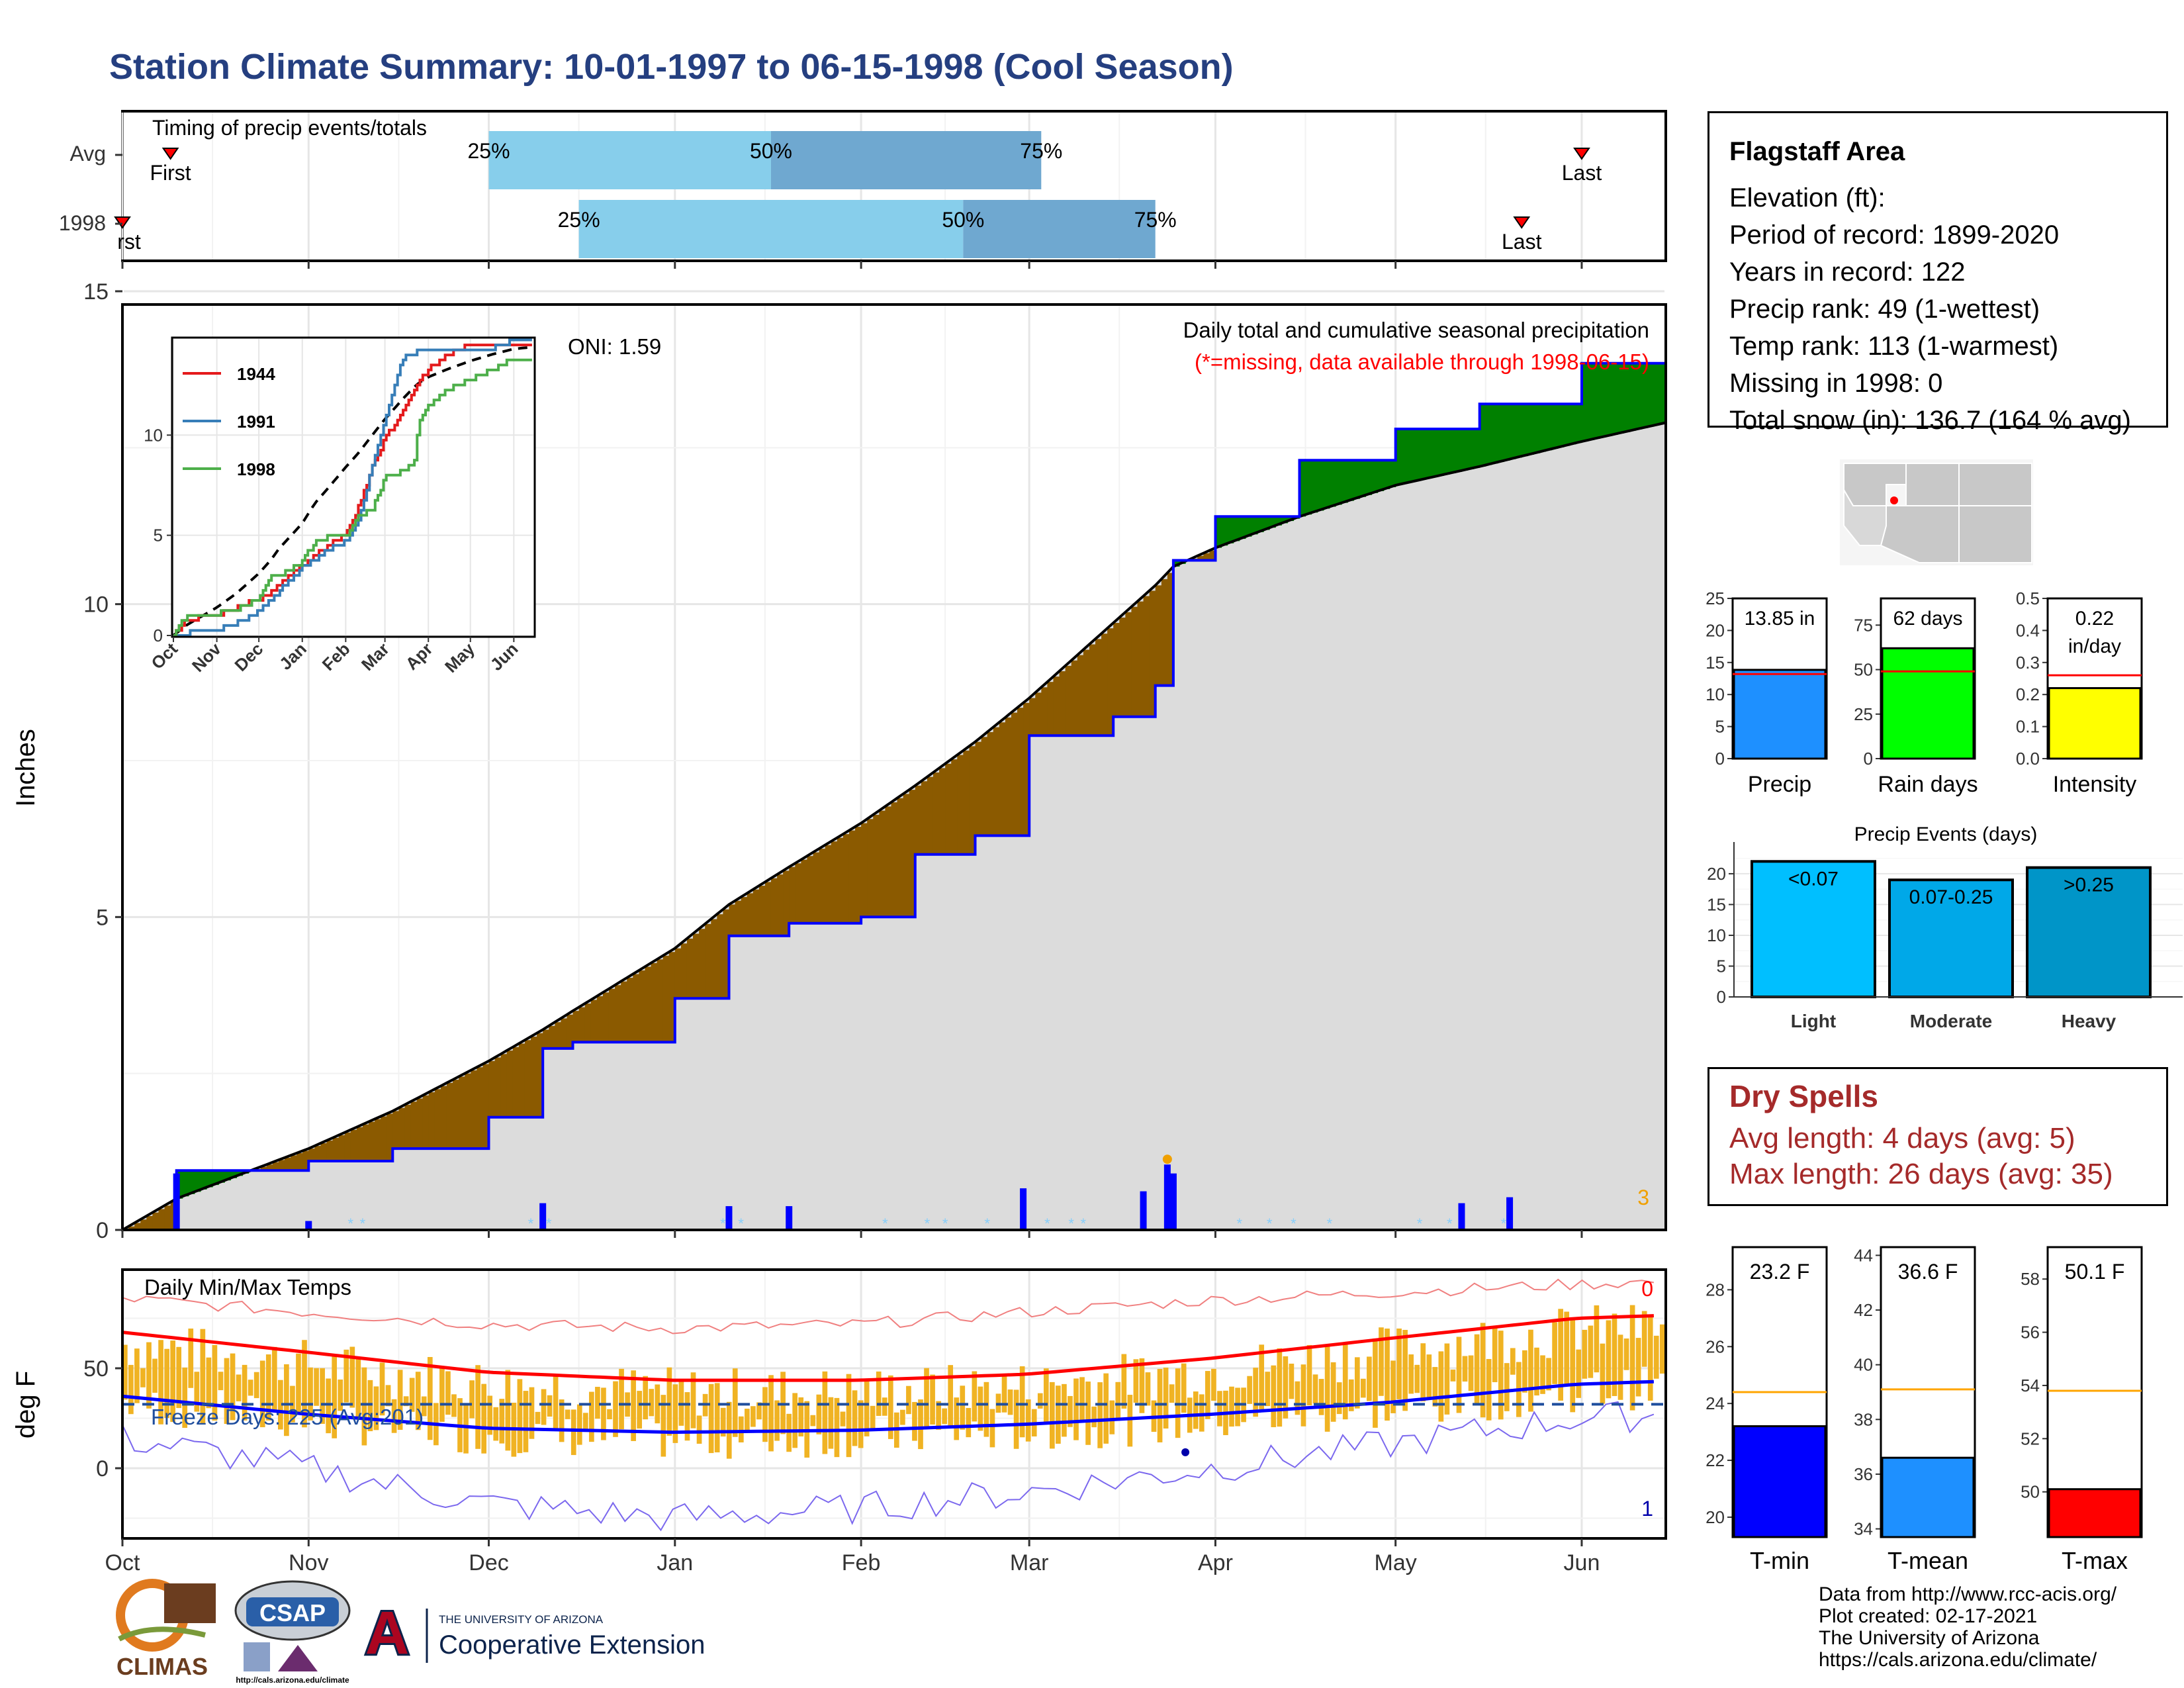 The image size is (2184, 1688). I want to click on temp-summary-y-tick-label: 54, so click(2031, 1385).